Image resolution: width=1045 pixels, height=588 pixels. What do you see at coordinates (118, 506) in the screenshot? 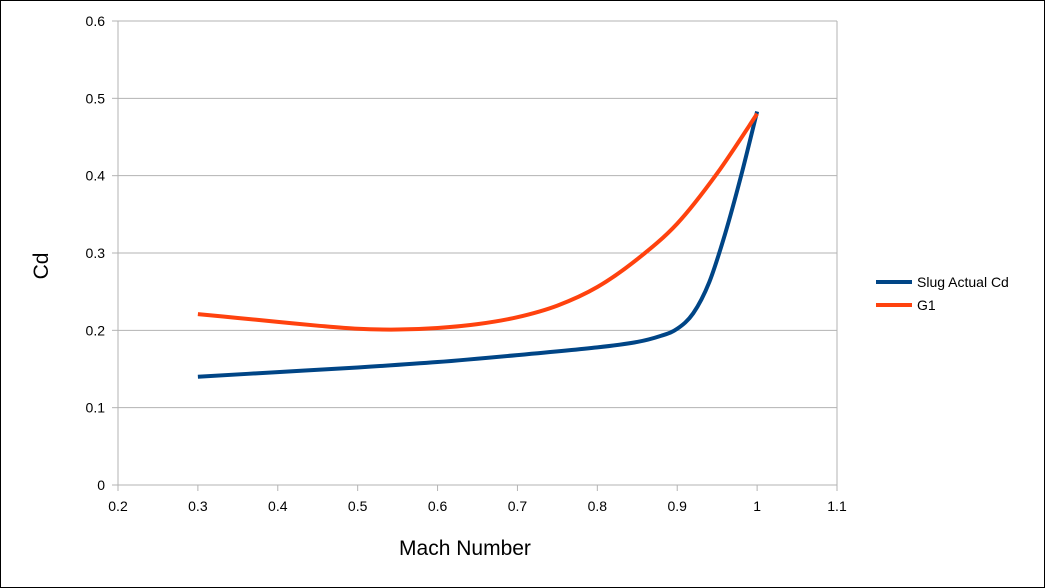
I see `x-tick-label: 0.2` at bounding box center [118, 506].